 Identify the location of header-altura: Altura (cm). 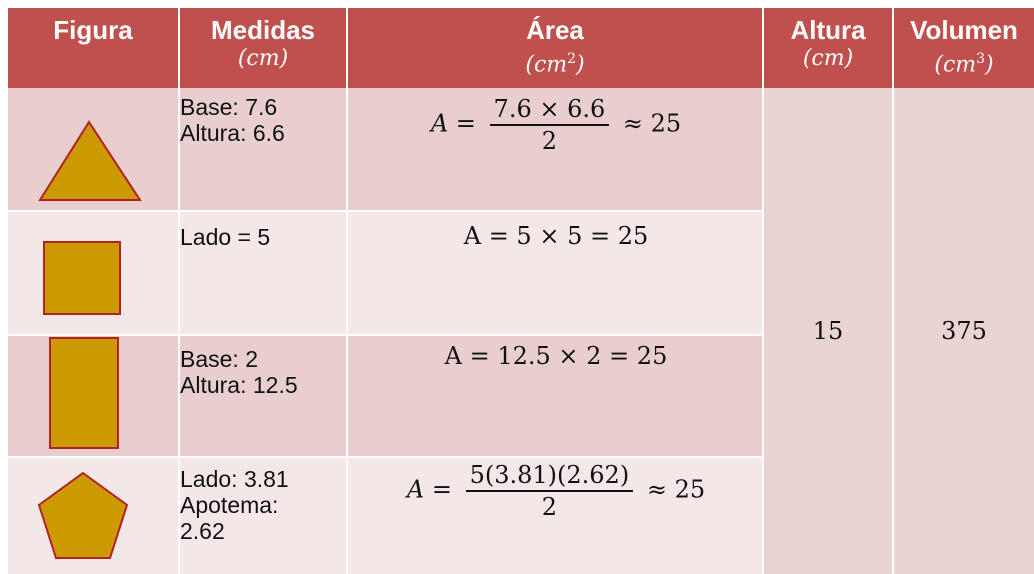
(828, 48).